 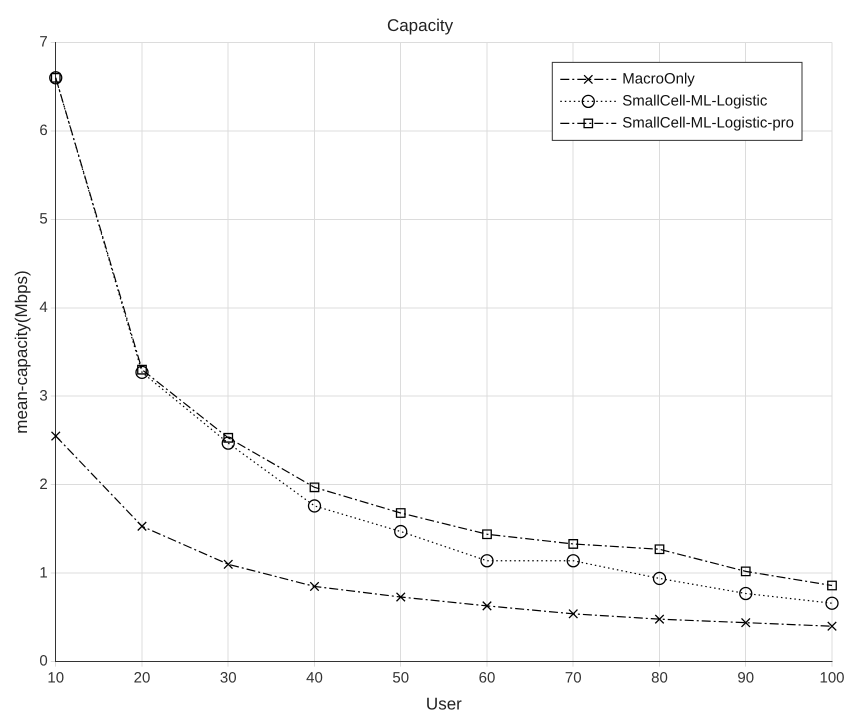 I want to click on y-tick-label: 5, so click(x=43, y=219).